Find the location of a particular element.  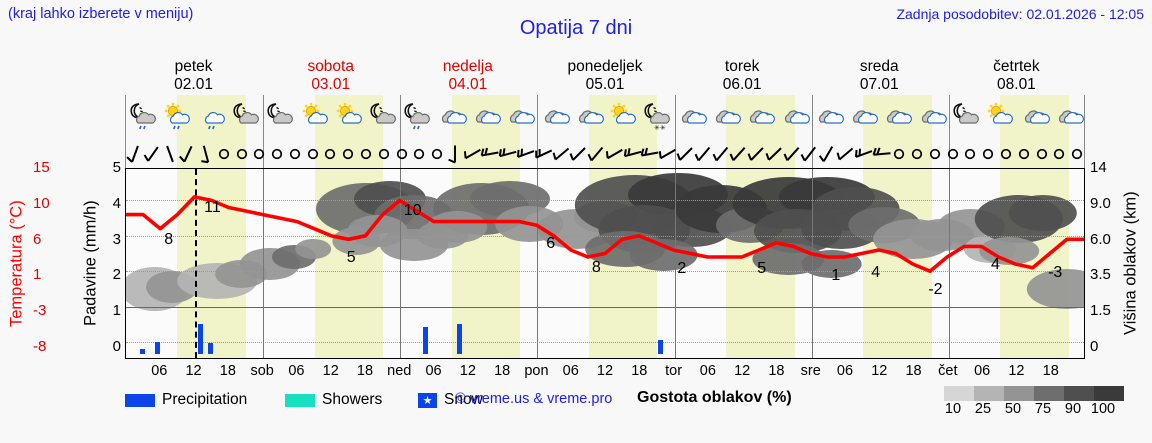

day-date: 05.01 is located at coordinates (605, 84).